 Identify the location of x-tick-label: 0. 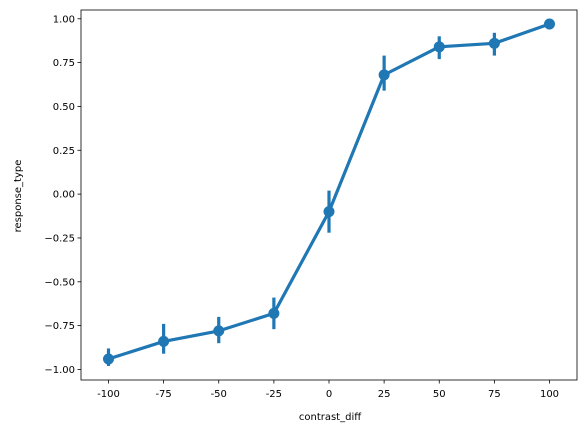
(329, 394).